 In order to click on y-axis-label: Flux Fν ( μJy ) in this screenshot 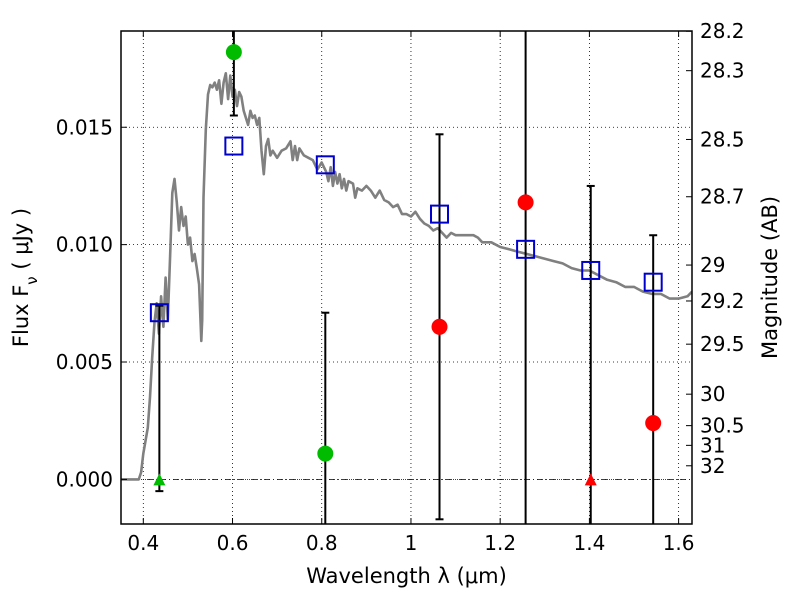, I will do `click(25, 277)`.